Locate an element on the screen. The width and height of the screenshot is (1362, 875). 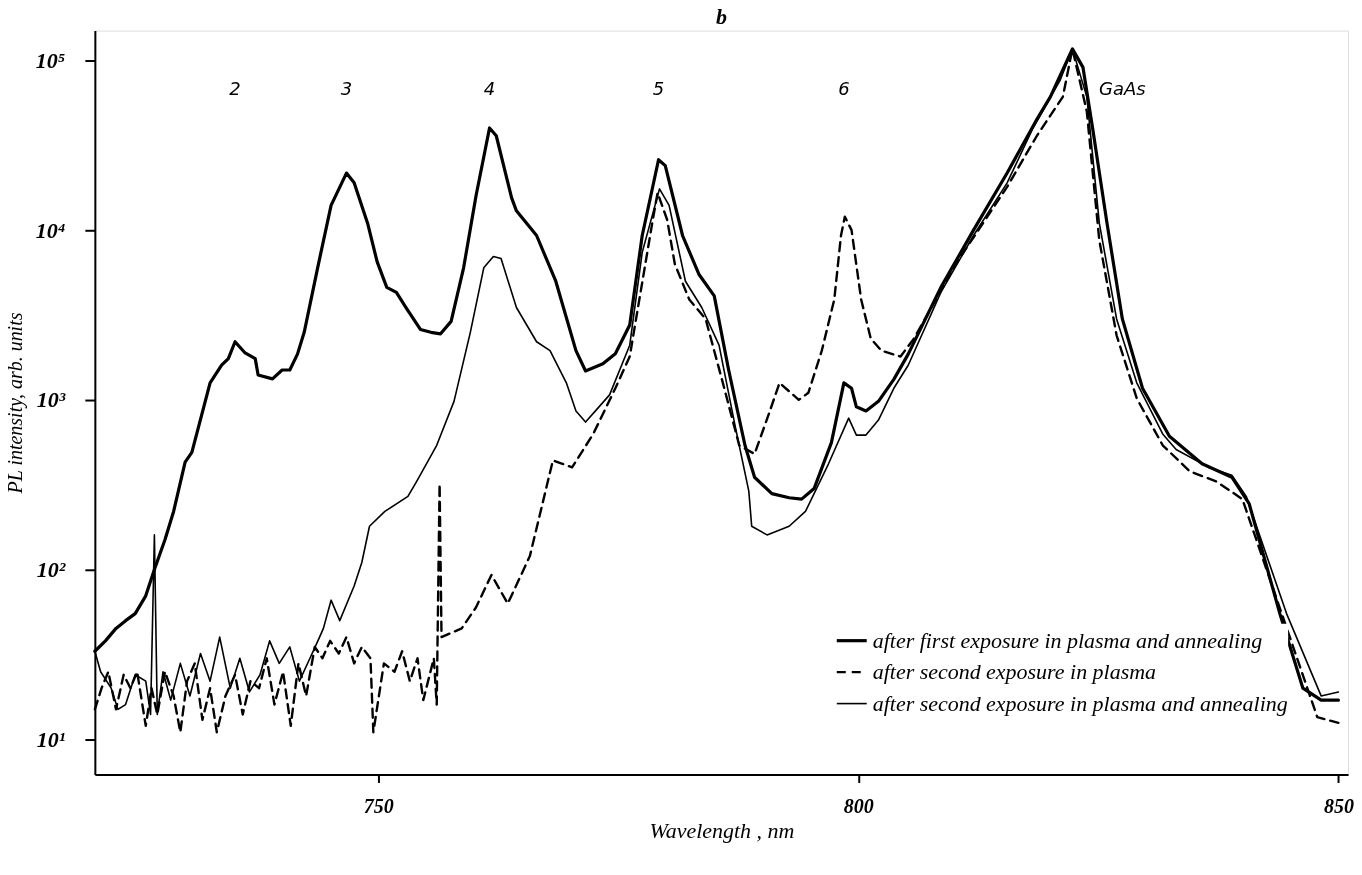
legend-label: after first exposure in plasma and annealing is located at coordinates (1067, 640).